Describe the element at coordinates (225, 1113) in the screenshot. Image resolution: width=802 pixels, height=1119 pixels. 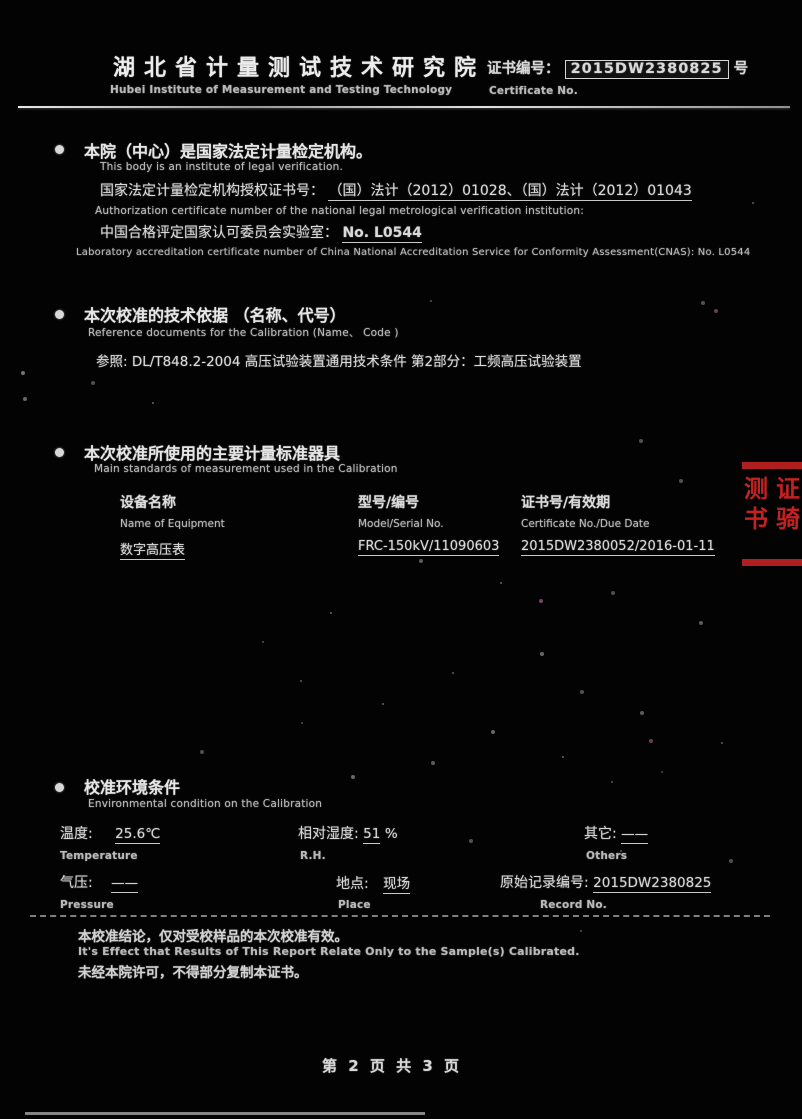
I see `bottom-scan-edge` at that location.